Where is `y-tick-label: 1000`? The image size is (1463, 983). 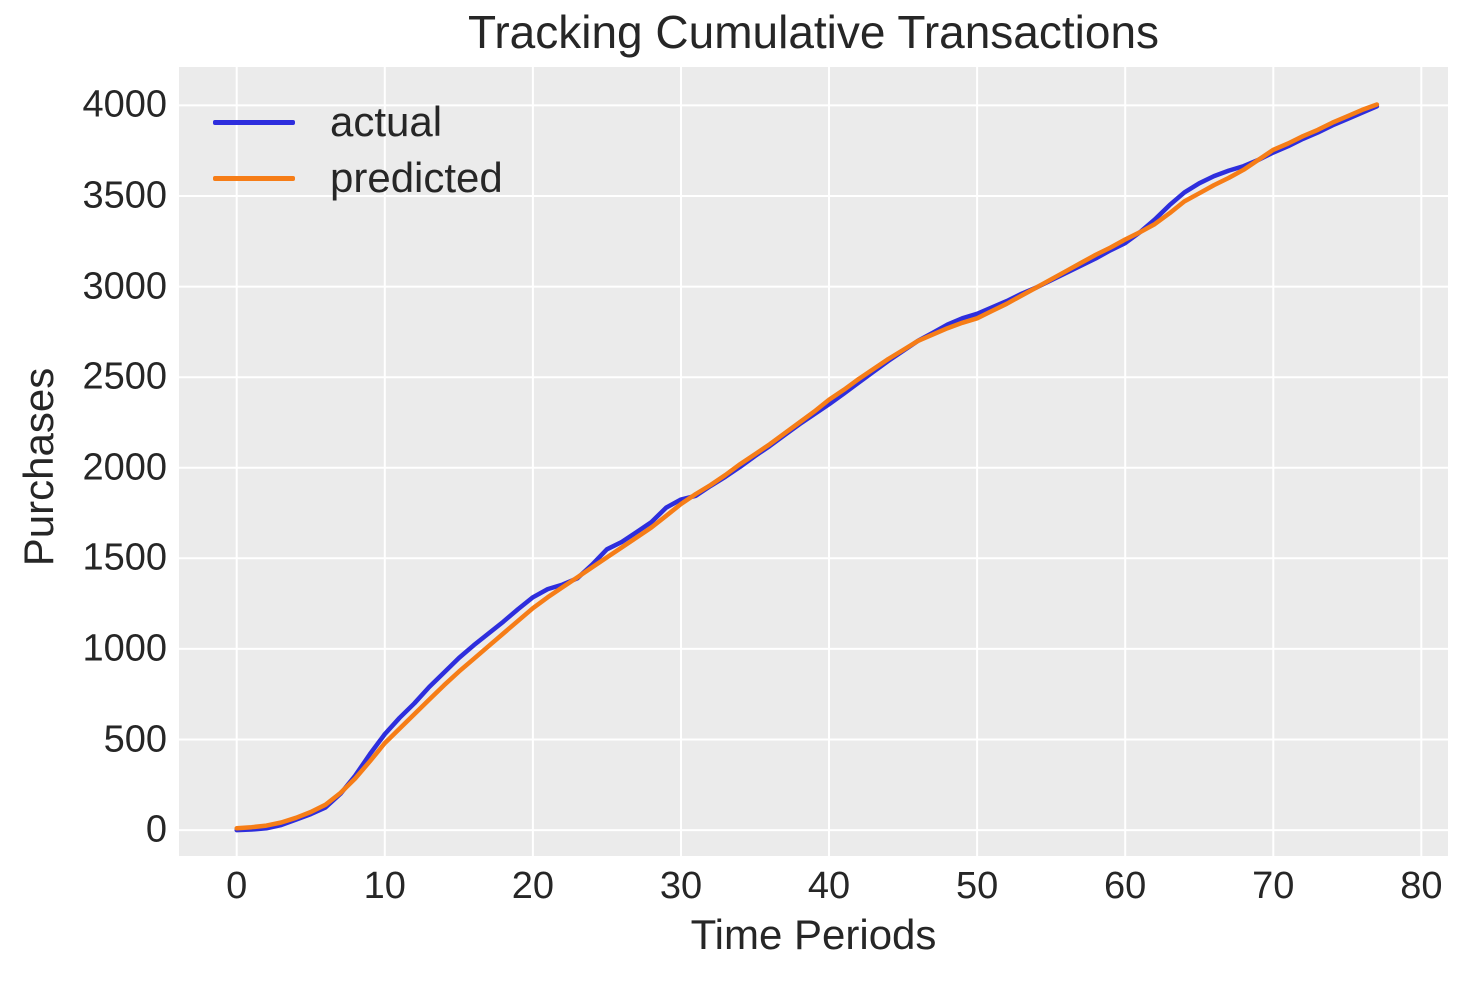
y-tick-label: 1000 is located at coordinates (124, 648).